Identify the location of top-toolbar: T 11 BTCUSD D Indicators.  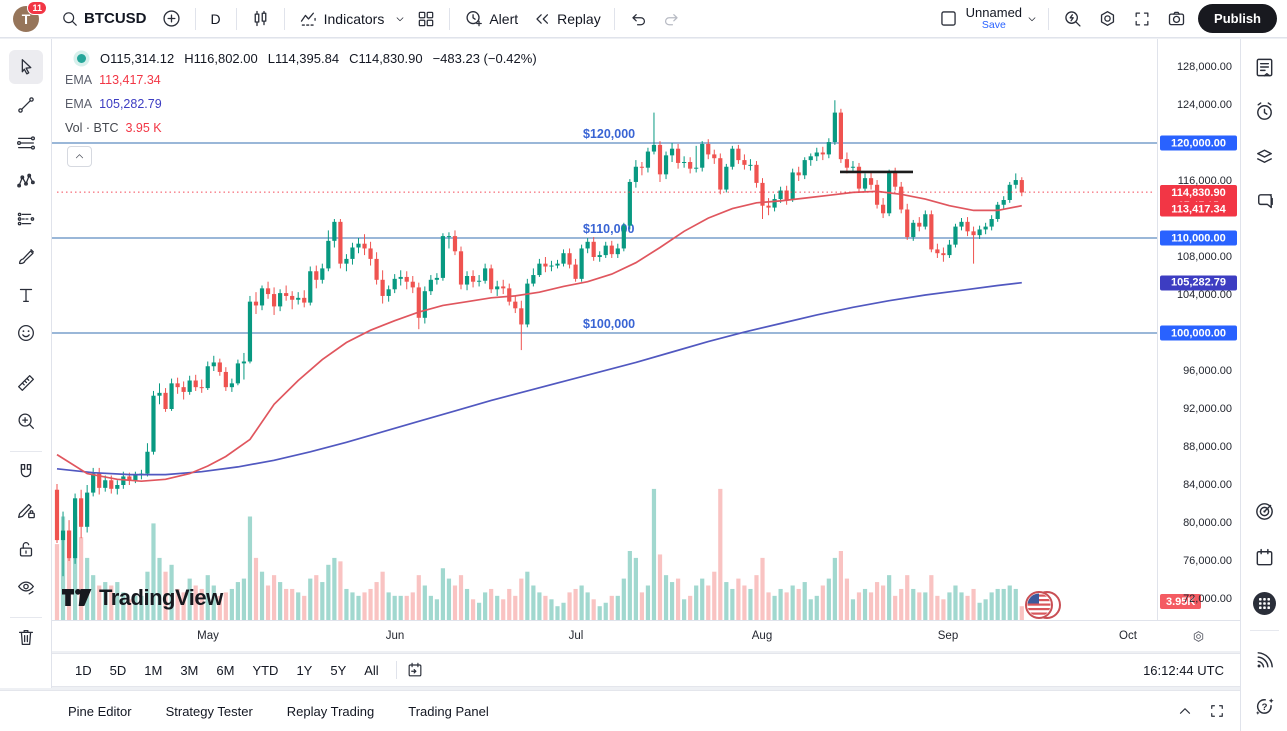
(643, 19).